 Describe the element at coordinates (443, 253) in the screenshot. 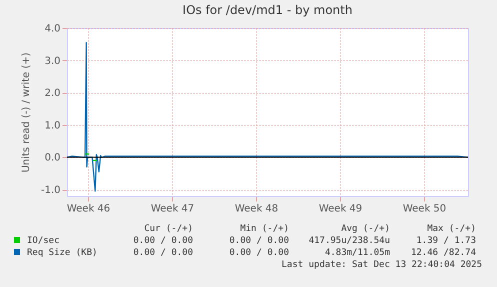

I see `text: 12.46 /82.74` at that location.